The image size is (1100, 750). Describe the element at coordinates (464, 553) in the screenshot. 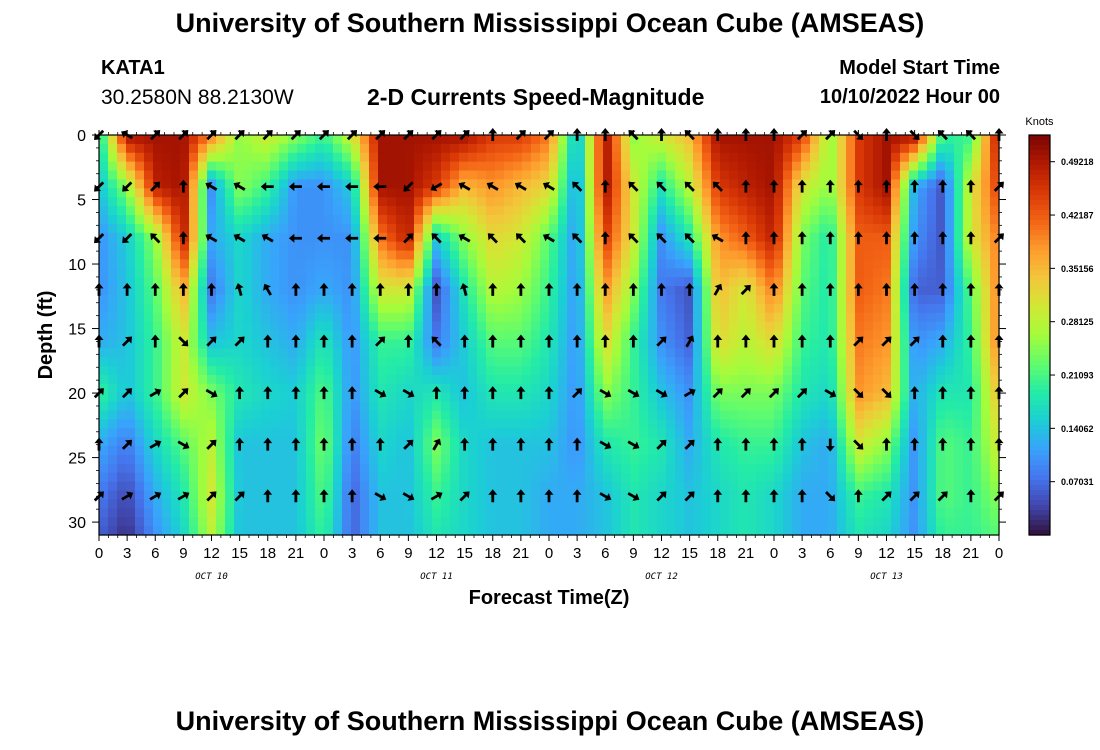

I see `x-tick-label: 15` at that location.